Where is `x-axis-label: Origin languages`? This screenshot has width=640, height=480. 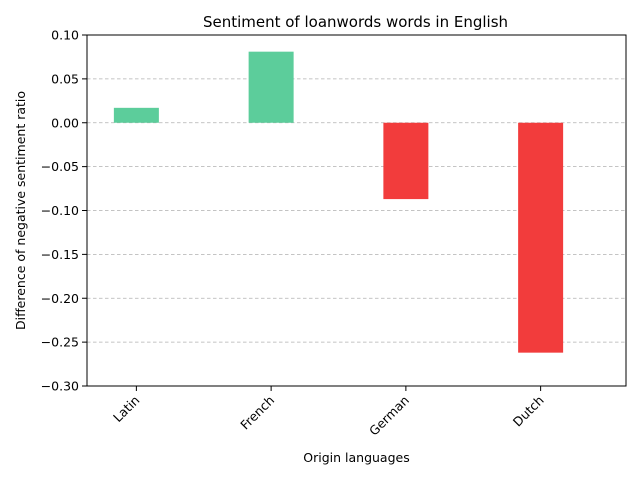 x-axis-label: Origin languages is located at coordinates (356, 457).